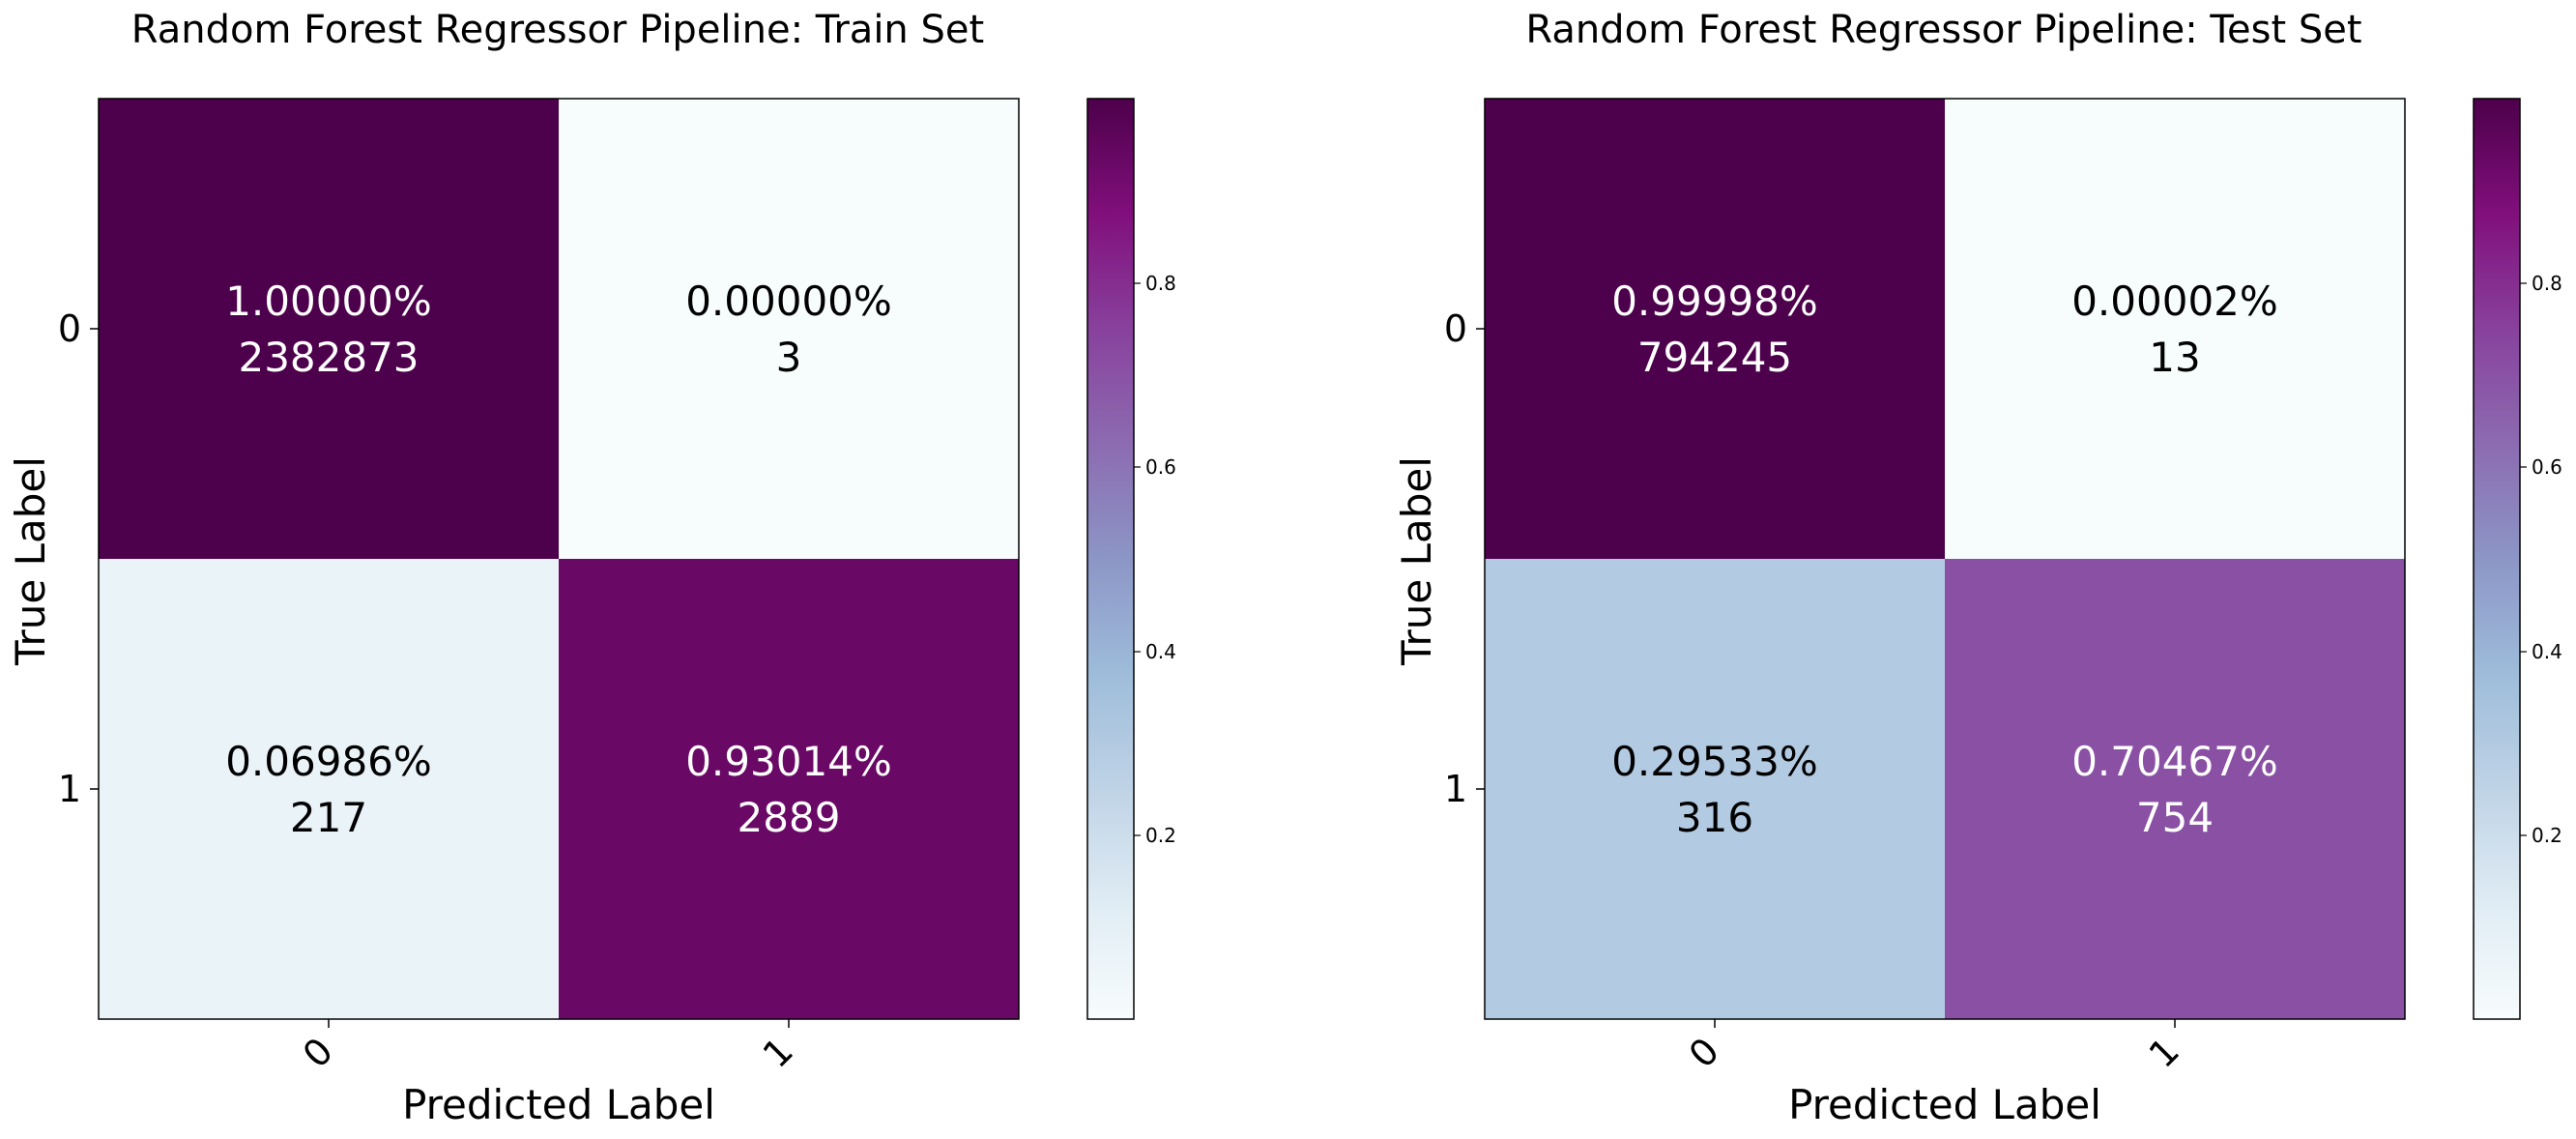 This screenshot has width=2576, height=1139. What do you see at coordinates (328, 301) in the screenshot?
I see `cell-percent-label: 1.00000%` at bounding box center [328, 301].